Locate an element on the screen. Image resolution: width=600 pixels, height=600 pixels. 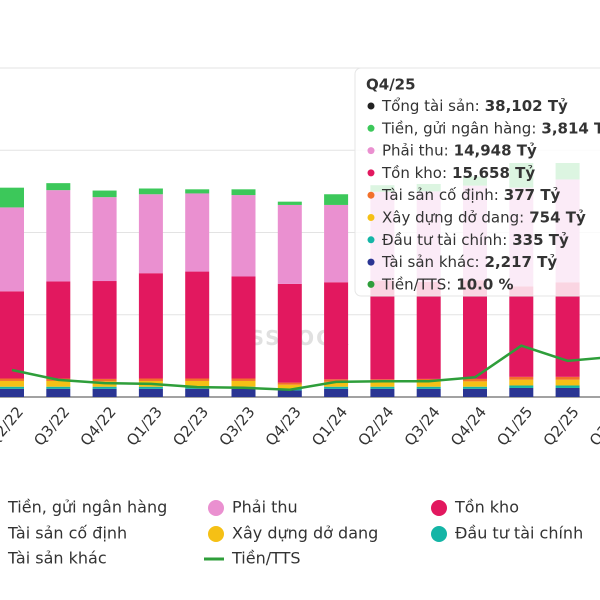
tooltip-value: 377 Tỷ is located at coordinates (532, 195).